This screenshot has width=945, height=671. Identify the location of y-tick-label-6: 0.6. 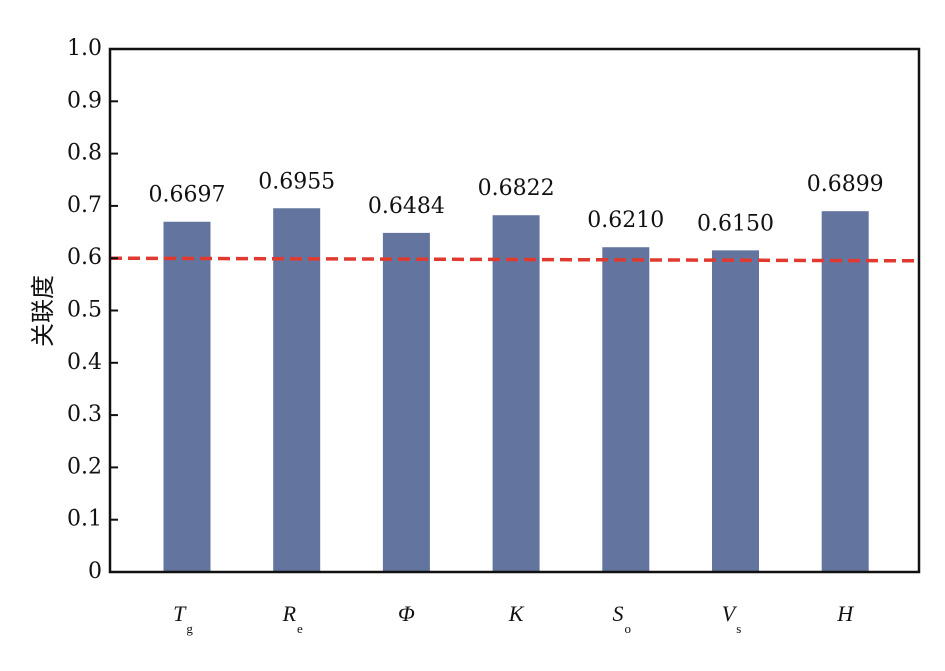
(84, 257).